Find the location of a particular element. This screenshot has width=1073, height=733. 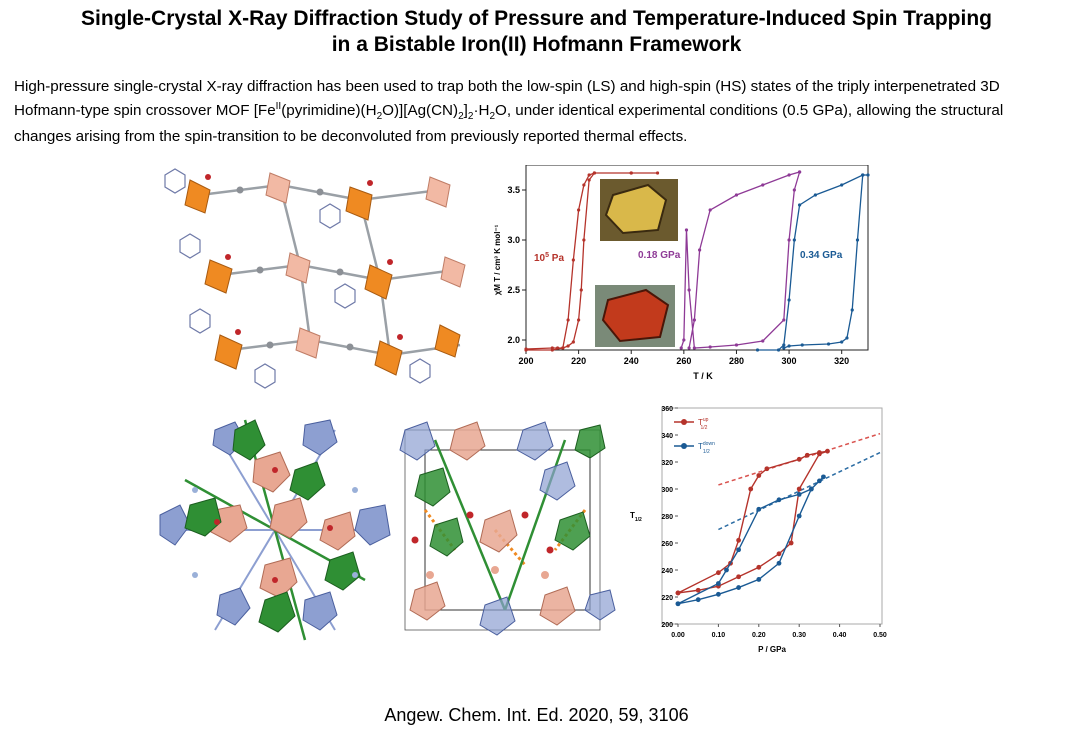

chart1-xtick-label: 220 is located at coordinates (578, 361).